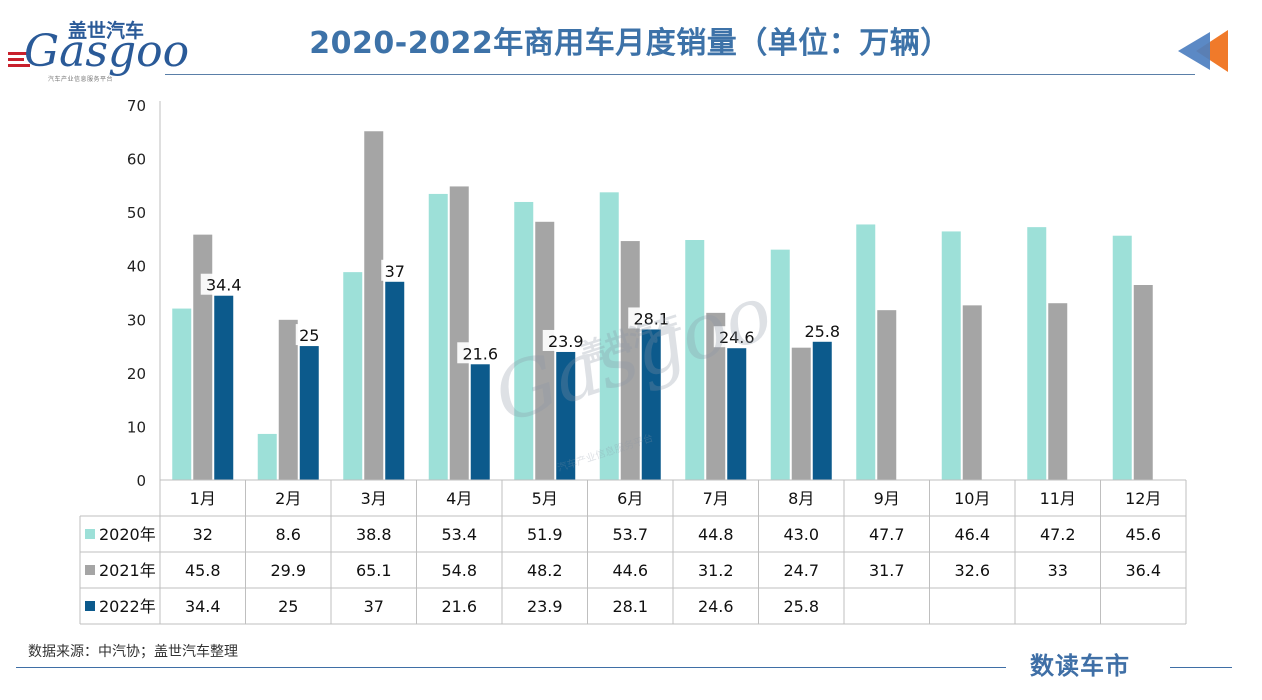  Describe the element at coordinates (127, 534) in the screenshot. I see `legend-label: 2020年` at that location.